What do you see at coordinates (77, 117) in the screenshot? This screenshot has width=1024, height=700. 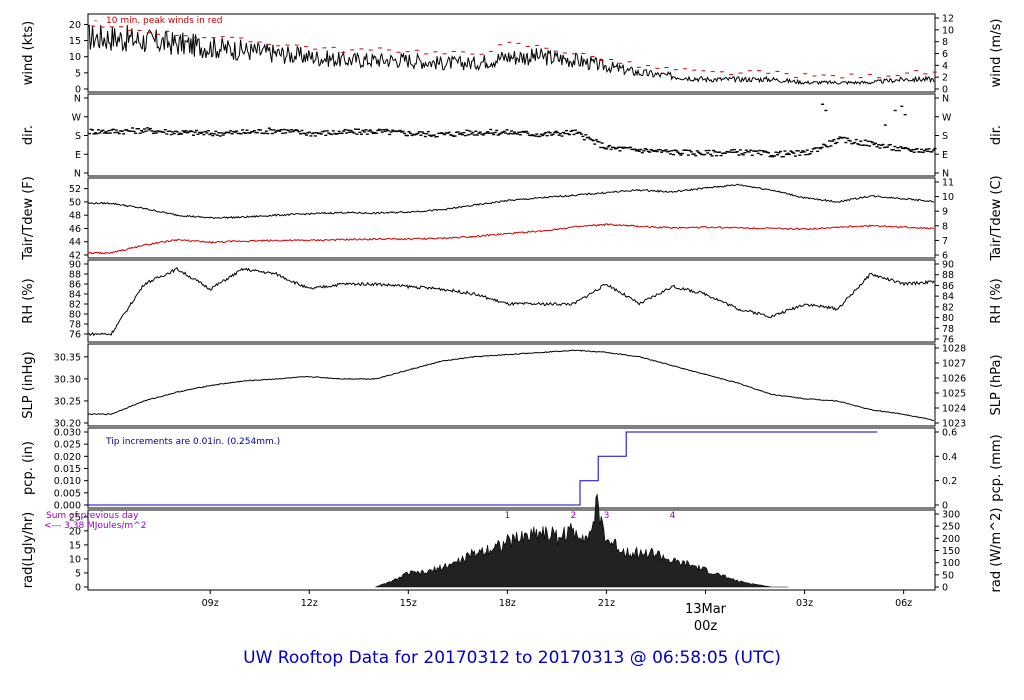 I see `y-tick-label-left: W` at bounding box center [77, 117].